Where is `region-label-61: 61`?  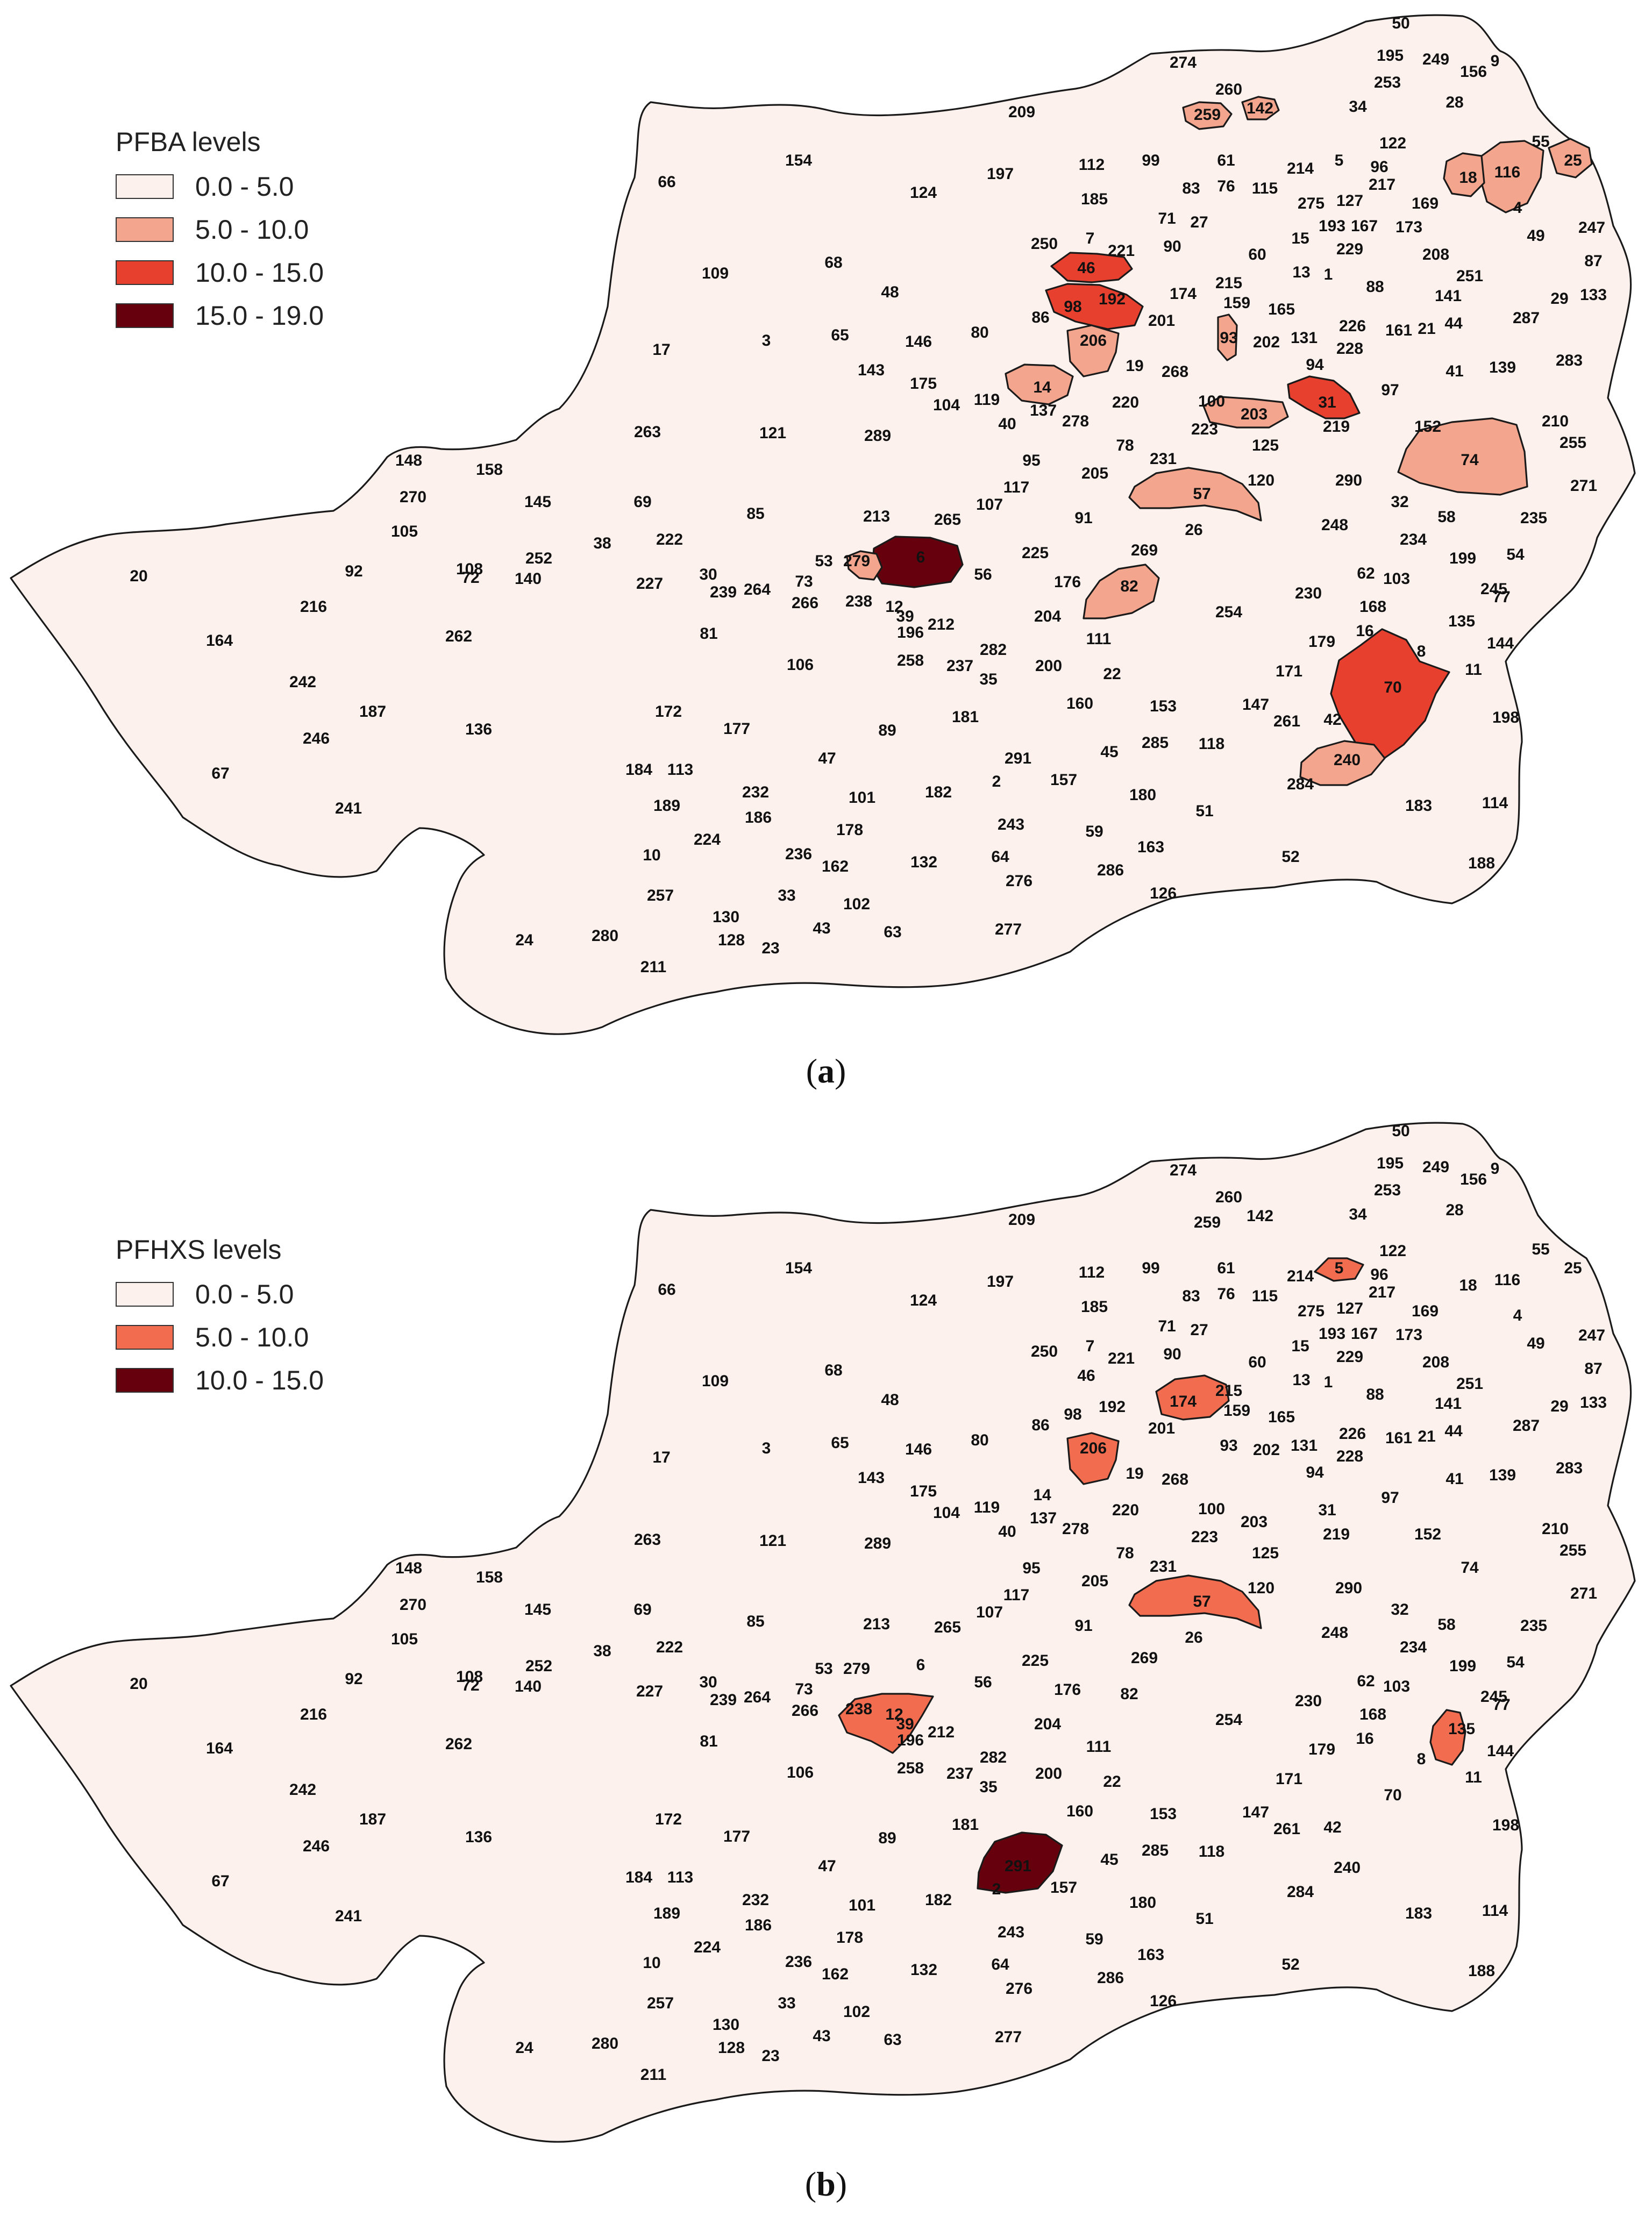 region-label-61: 61 is located at coordinates (1226, 161).